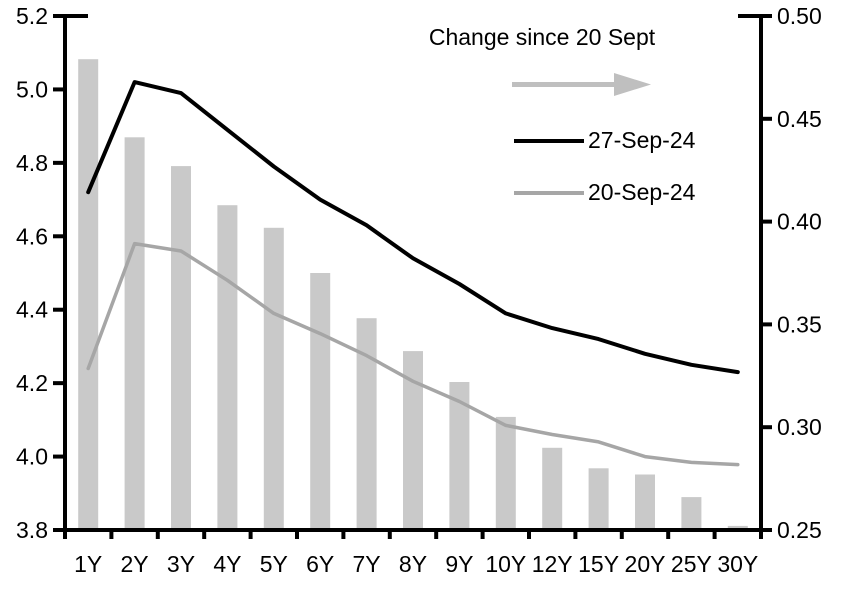 Image resolution: width=852 pixels, height=589 pixels. I want to click on right-axis-tick-label: 0.25, so click(799, 530).